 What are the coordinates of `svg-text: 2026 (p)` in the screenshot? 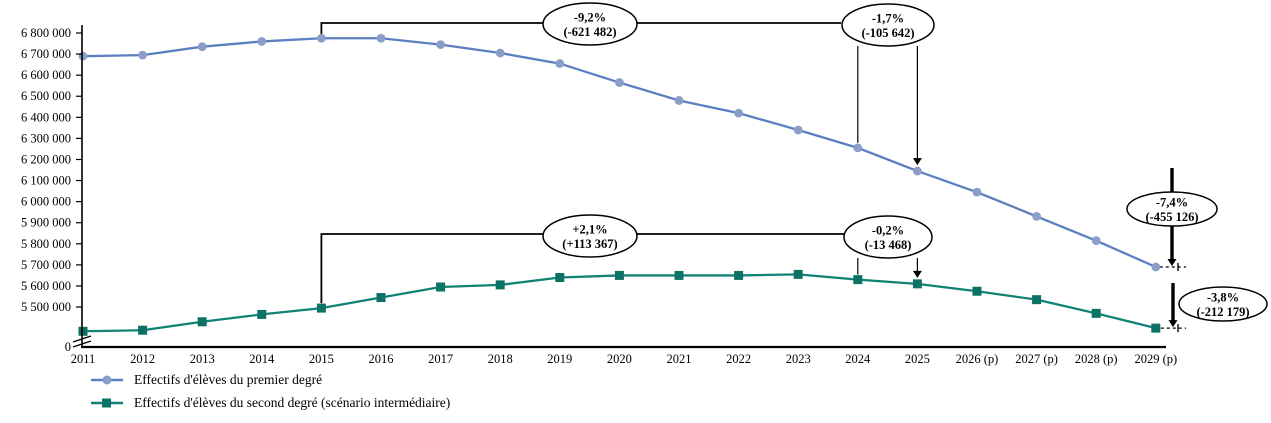 It's located at (977, 359).